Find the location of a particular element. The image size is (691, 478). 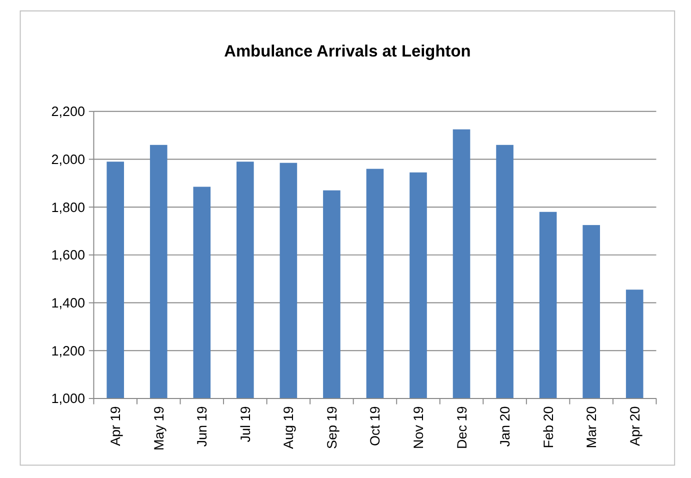

y-tick-label: 1,400 is located at coordinates (68, 303).